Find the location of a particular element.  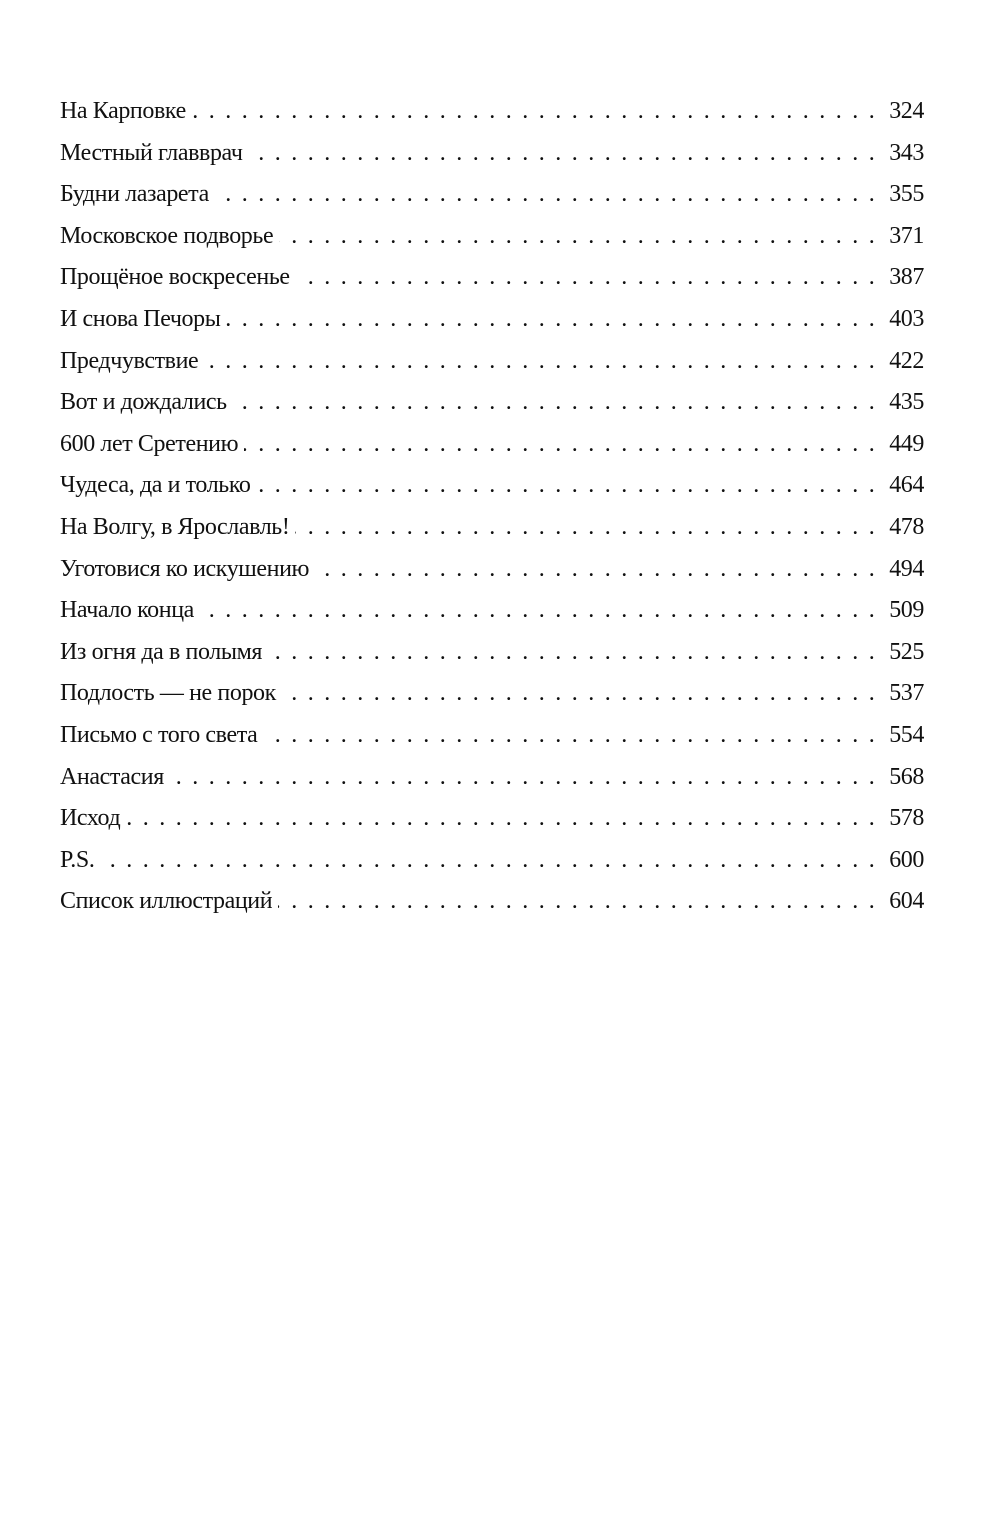

entry-title: Начало конца is located at coordinates (127, 610).